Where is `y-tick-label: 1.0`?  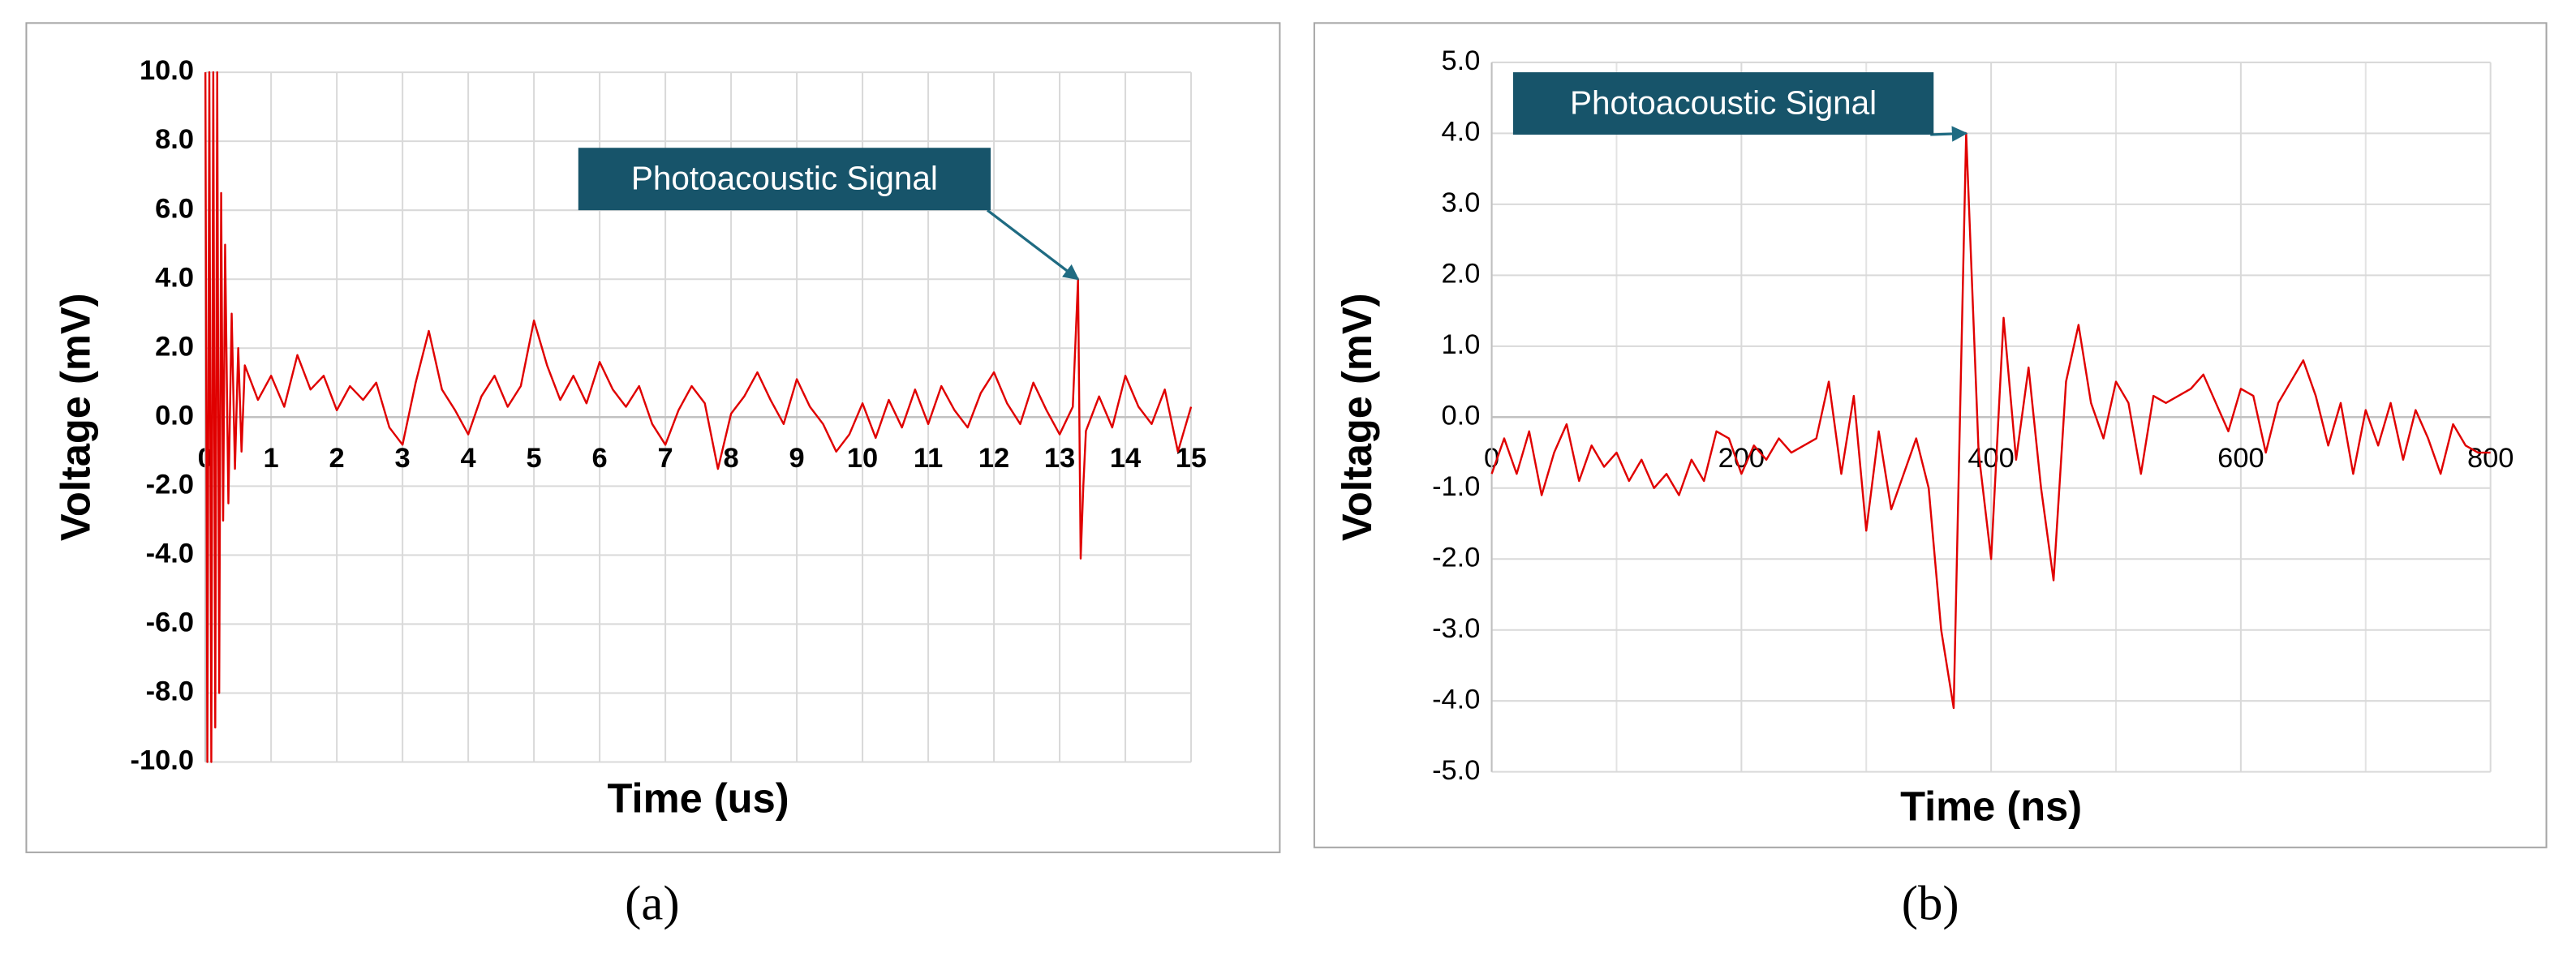
y-tick-label: 1.0 is located at coordinates (1461, 344).